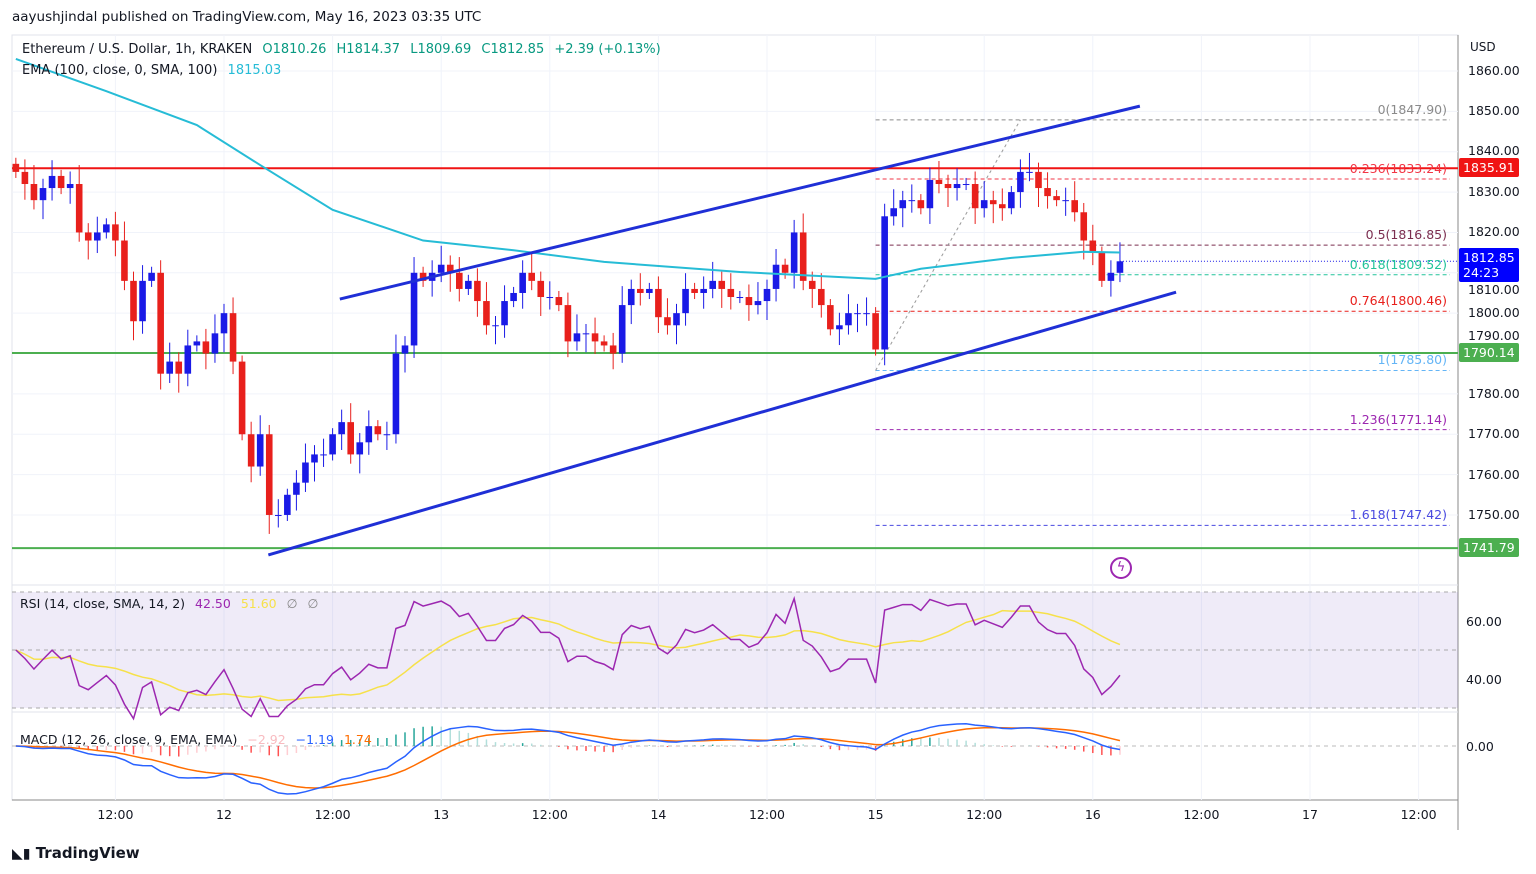 The width and height of the screenshot is (1536, 874). Describe the element at coordinates (76, 853) in the screenshot. I see `tradingview-logo: ◣▮ TradingView` at that location.